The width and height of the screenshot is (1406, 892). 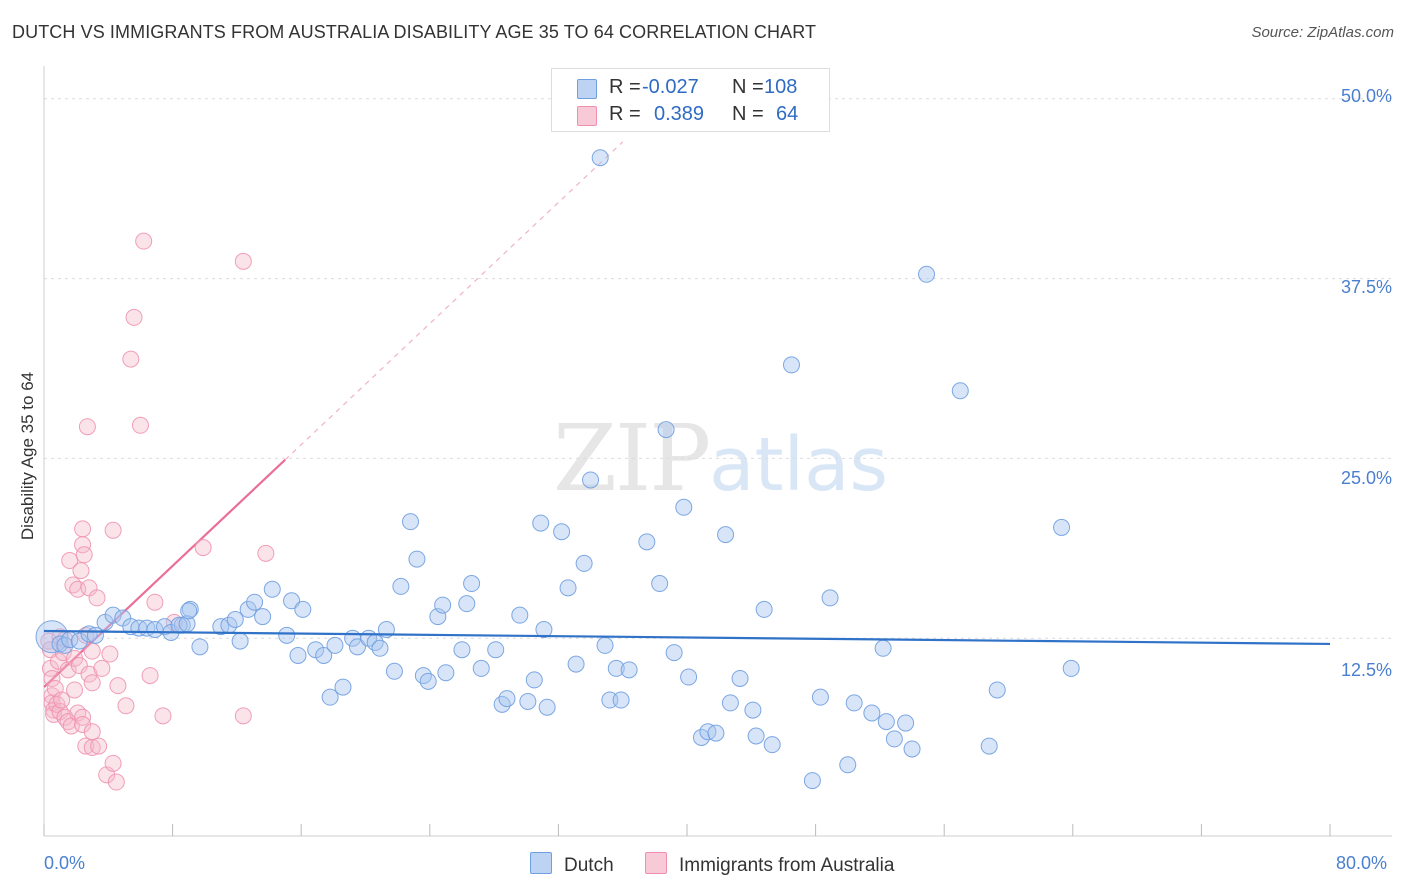 I want to click on x-tick-label: 0.0%, so click(x=65, y=863).